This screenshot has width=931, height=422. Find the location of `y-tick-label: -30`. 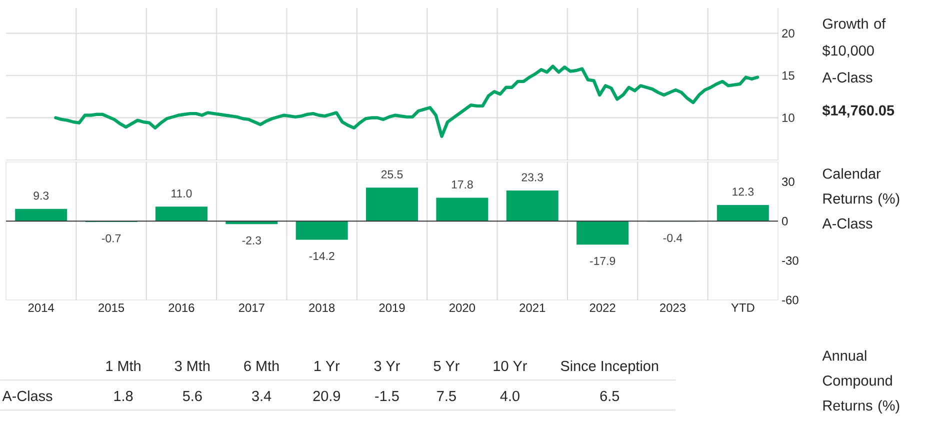

y-tick-label: -30 is located at coordinates (790, 260).